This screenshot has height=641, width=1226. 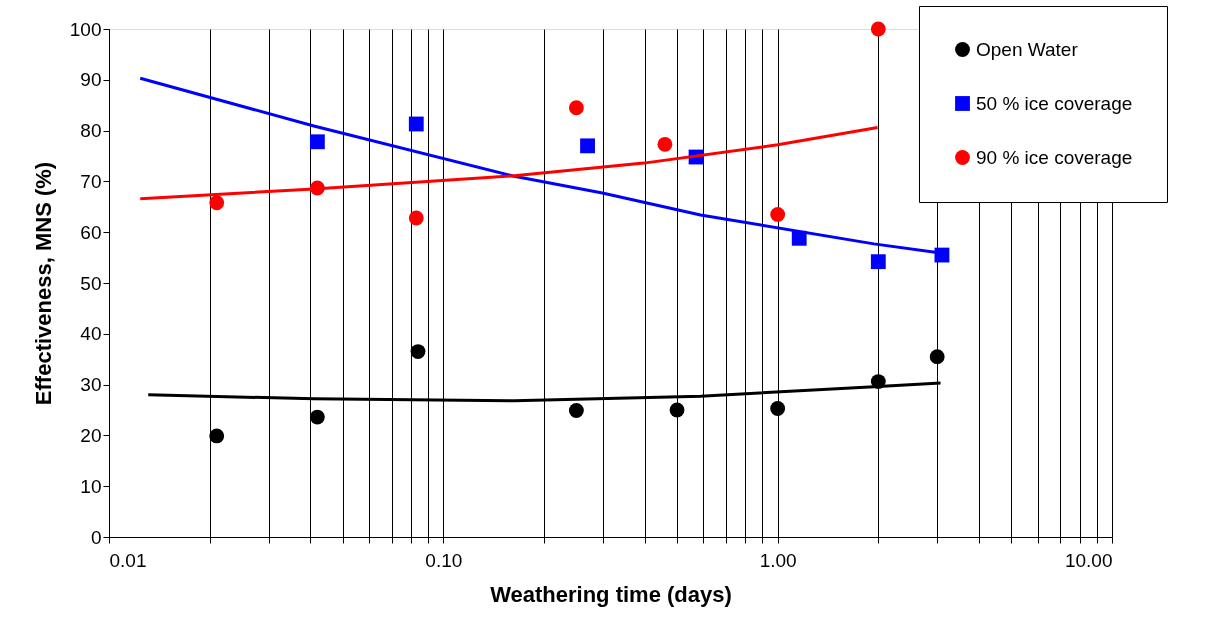 What do you see at coordinates (91, 334) in the screenshot?
I see `y-tick-label: 40` at bounding box center [91, 334].